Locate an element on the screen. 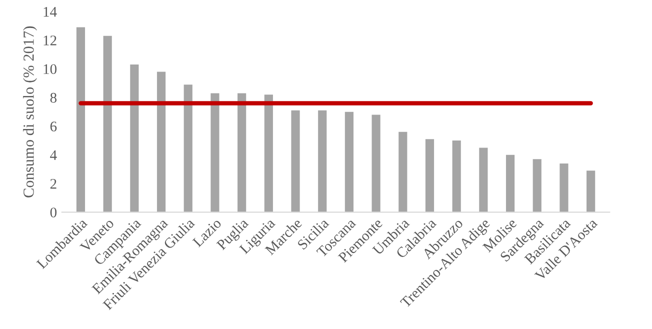  y-tick-label: 8 is located at coordinates (53, 97).